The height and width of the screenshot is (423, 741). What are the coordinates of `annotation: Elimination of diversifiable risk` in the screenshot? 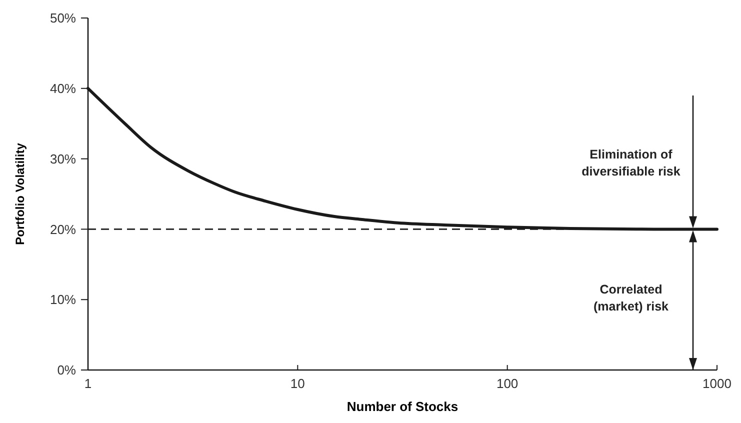 It's located at (631, 162).